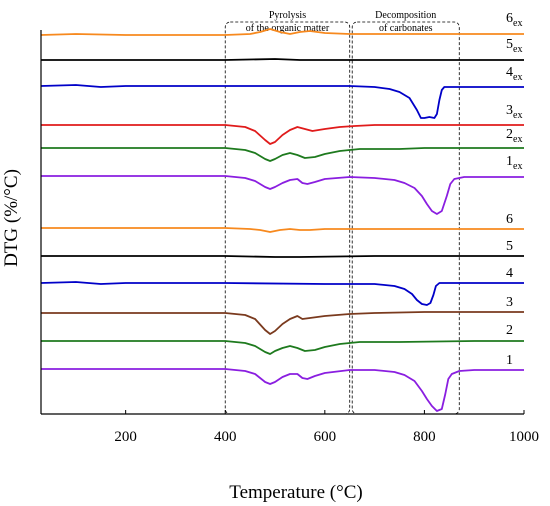  What do you see at coordinates (424, 437) in the screenshot?
I see `x-tick-label: 800` at bounding box center [424, 437].